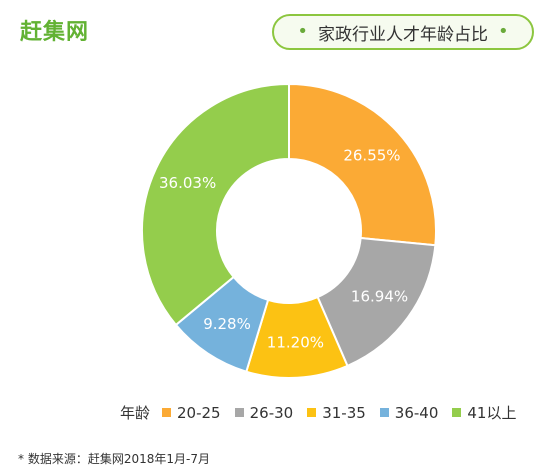  Describe the element at coordinates (135, 413) in the screenshot. I see `legend-title: 年龄` at that location.